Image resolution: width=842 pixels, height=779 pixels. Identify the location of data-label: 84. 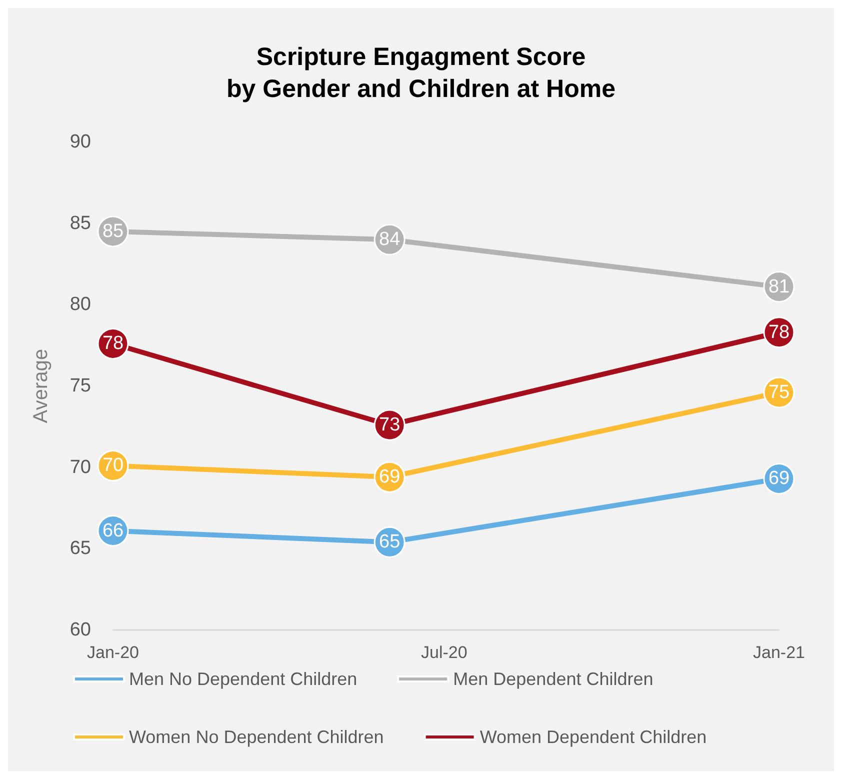
(390, 239).